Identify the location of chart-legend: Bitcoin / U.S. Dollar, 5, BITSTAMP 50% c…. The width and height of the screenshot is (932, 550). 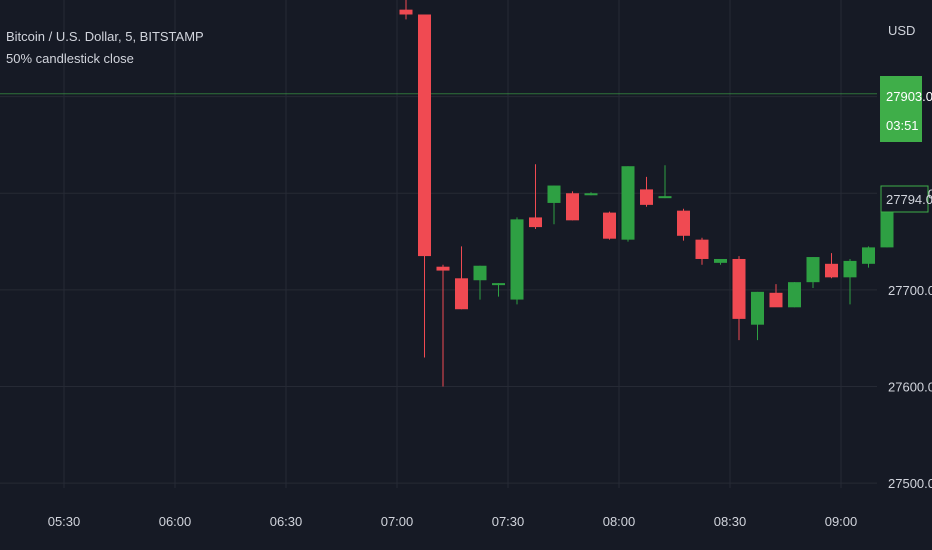
(105, 48).